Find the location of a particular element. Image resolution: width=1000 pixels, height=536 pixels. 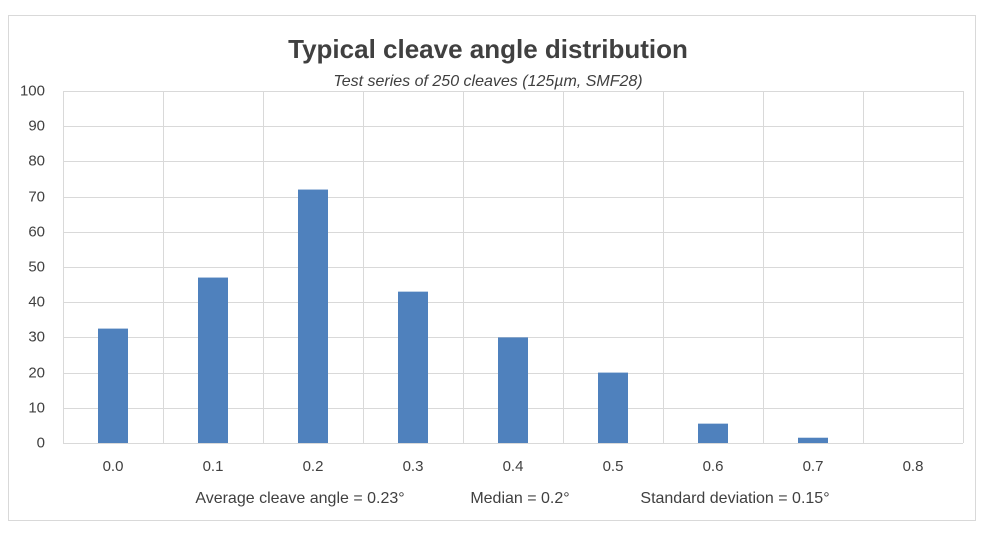

y-tick-label: 0 is located at coordinates (41, 442).